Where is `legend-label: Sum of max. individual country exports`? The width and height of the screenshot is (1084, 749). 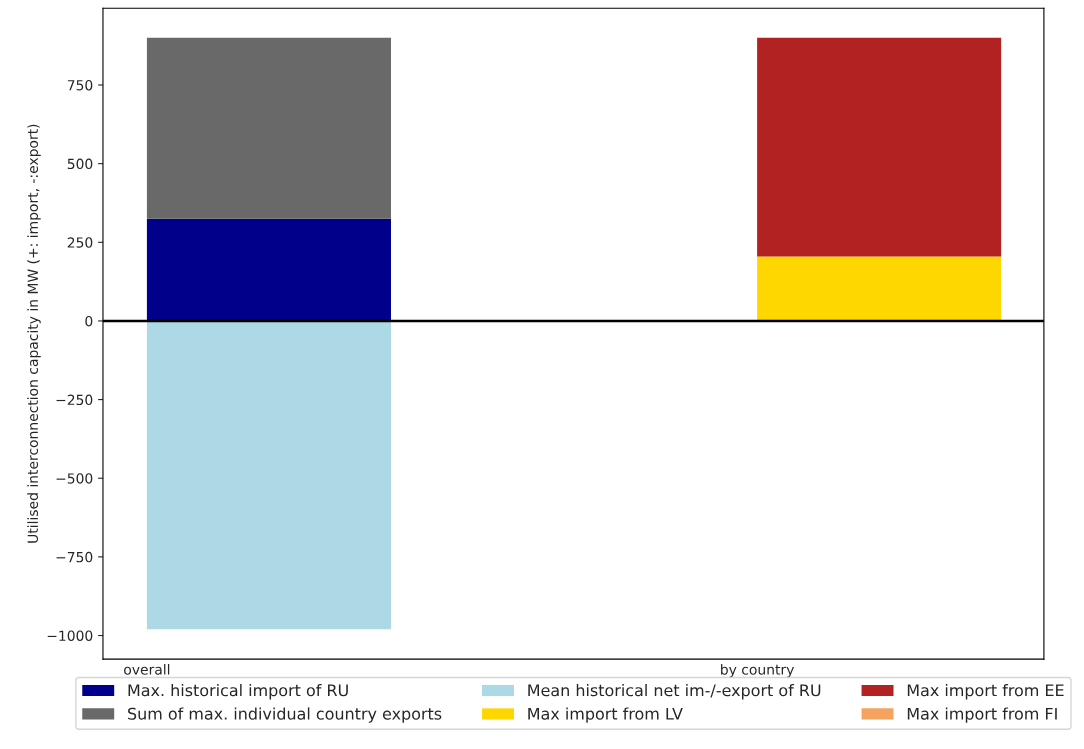 legend-label: Sum of max. individual country exports is located at coordinates (285, 715).